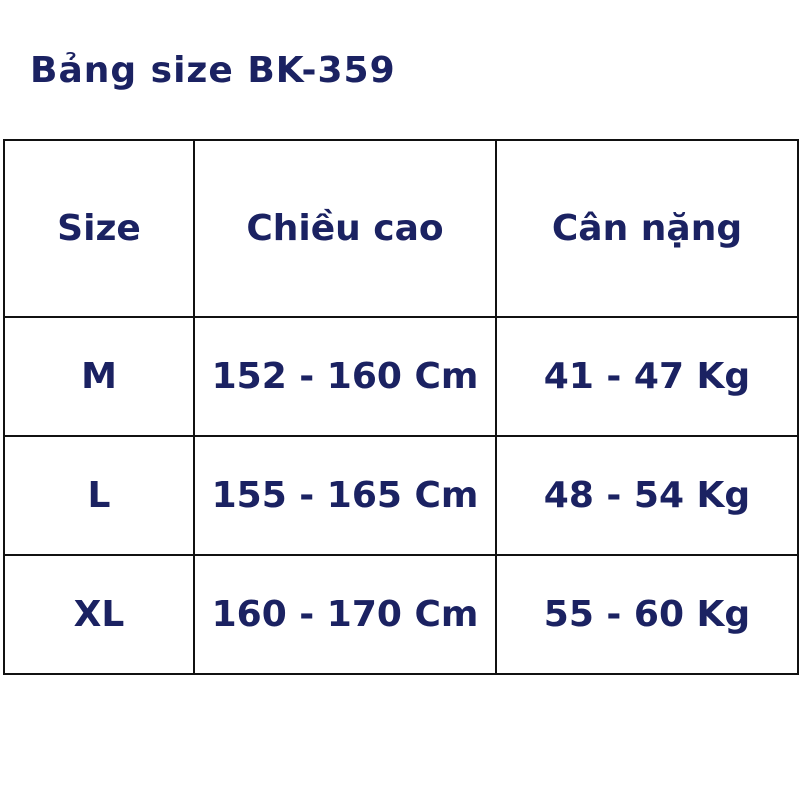 The width and height of the screenshot is (800, 800). Describe the element at coordinates (345, 376) in the screenshot. I see `cell-height: 152 - 160 Cm` at that location.